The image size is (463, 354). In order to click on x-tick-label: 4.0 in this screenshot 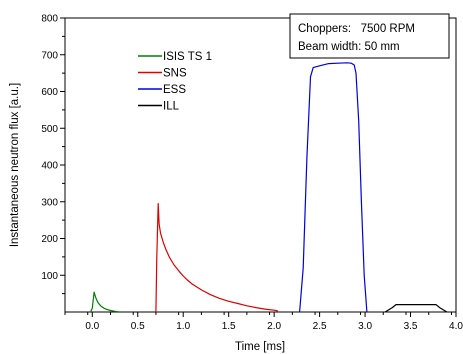, I will do `click(456, 326)`.